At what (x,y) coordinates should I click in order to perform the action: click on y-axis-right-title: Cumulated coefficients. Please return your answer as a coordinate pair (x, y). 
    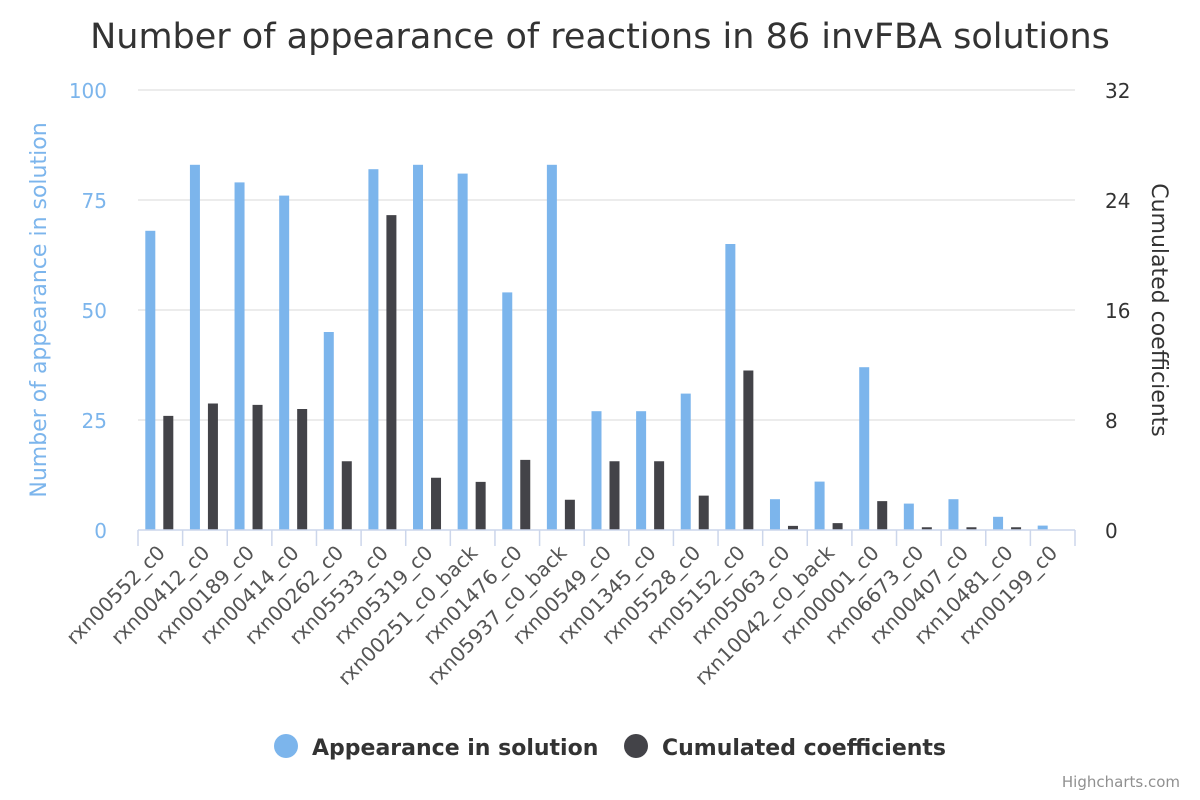
    Looking at the image, I should click on (1158, 310).